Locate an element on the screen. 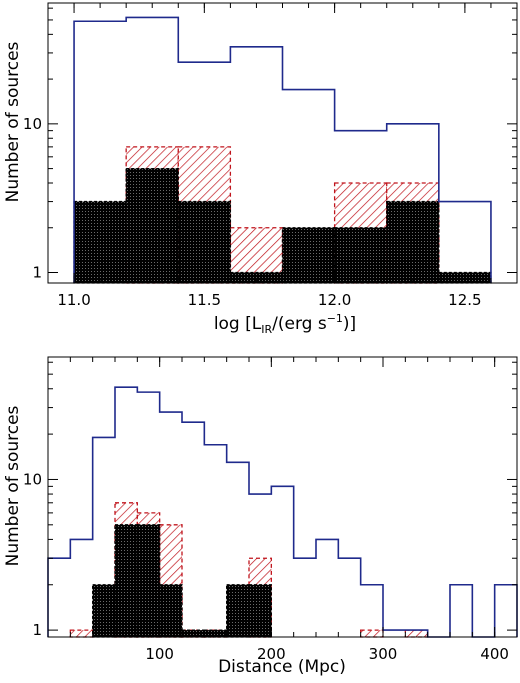 Image resolution: width=520 pixels, height=683 pixels. x-tick-labels: 100 200 300 400 is located at coordinates (327, 654).